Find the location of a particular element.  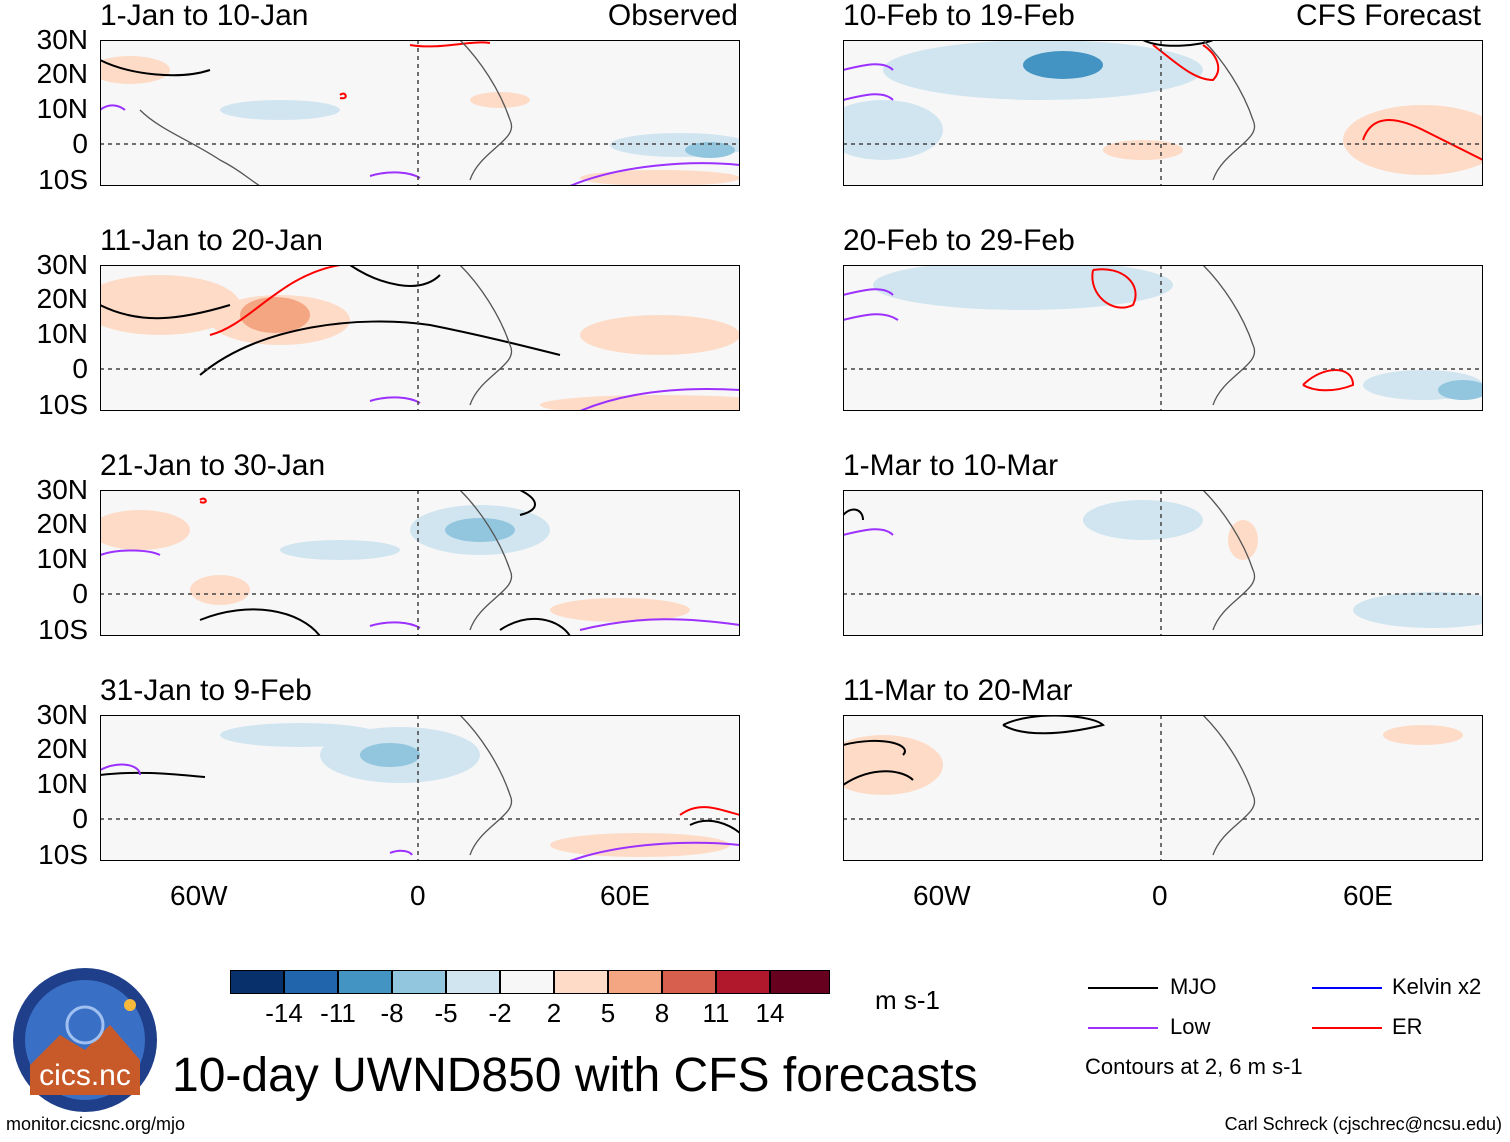

legend-contour-note: Contours at 2, 6 m s-1 is located at coordinates (1194, 1066).